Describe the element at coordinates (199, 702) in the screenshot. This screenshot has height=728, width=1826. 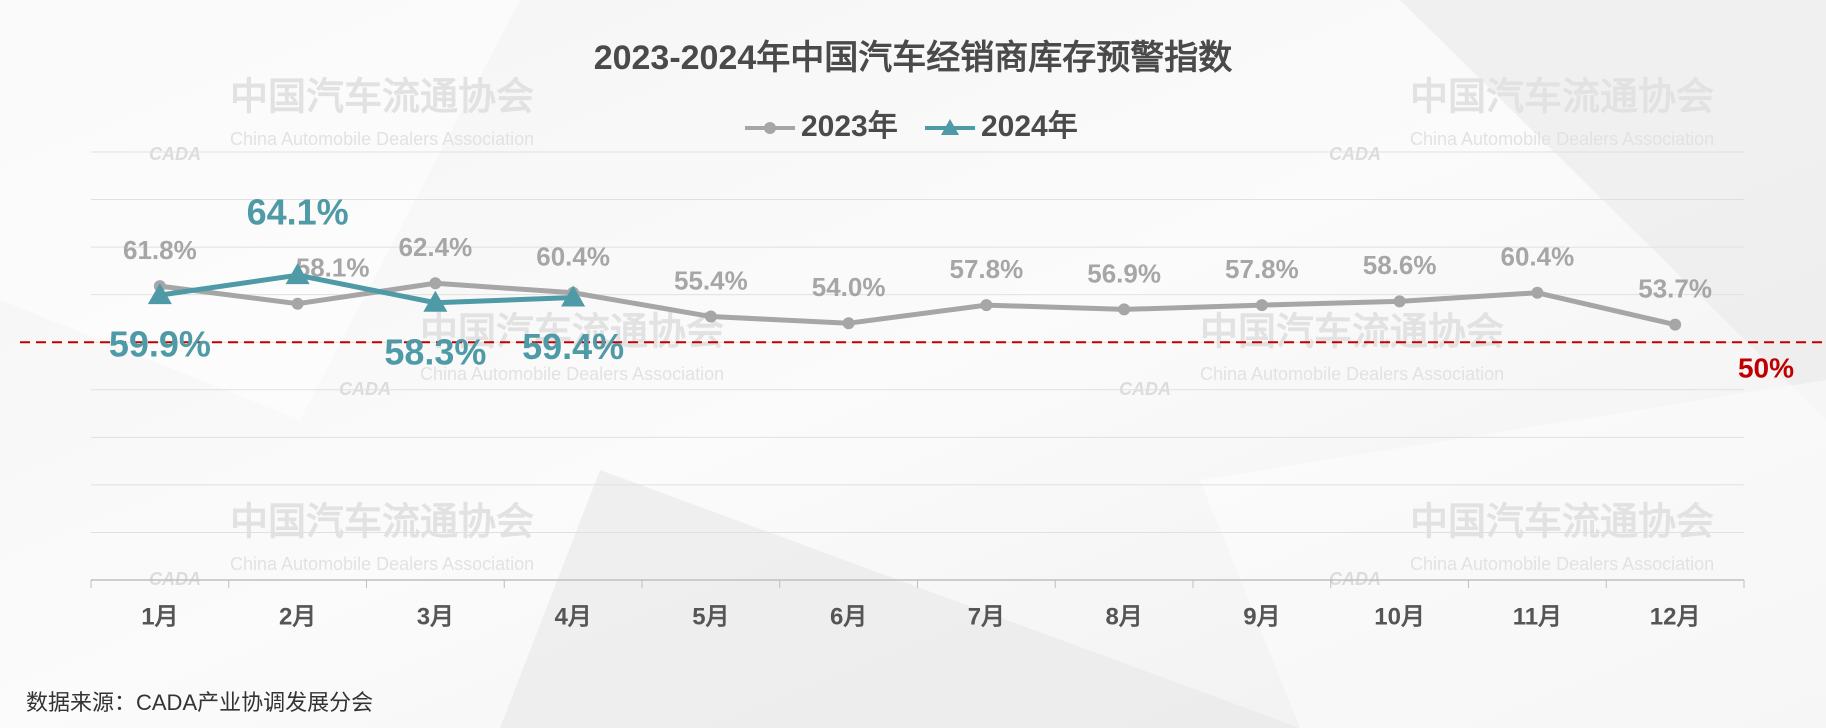
I see `source: 数据来源：CADA产业协调发展分会` at that location.